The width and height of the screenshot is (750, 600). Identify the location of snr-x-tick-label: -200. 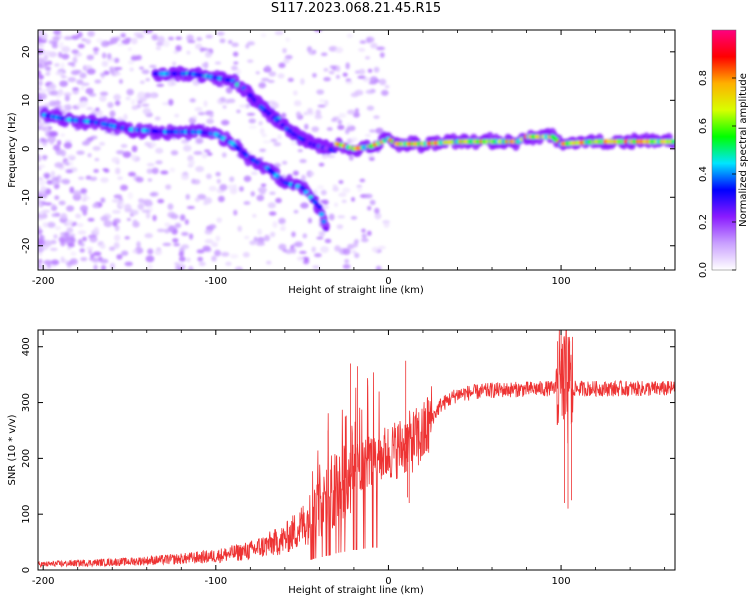
(43, 581).